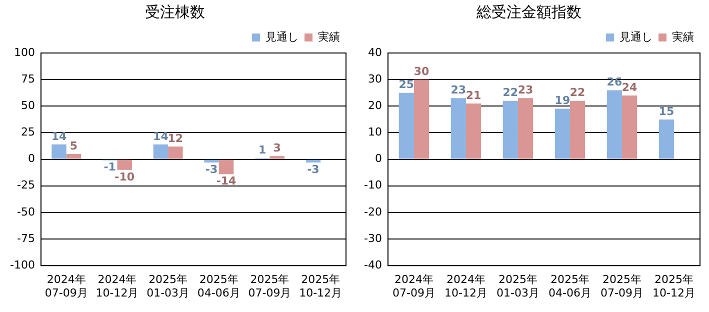 The image size is (709, 312). What do you see at coordinates (474, 95) in the screenshot?
I see `data-label: 21` at bounding box center [474, 95].